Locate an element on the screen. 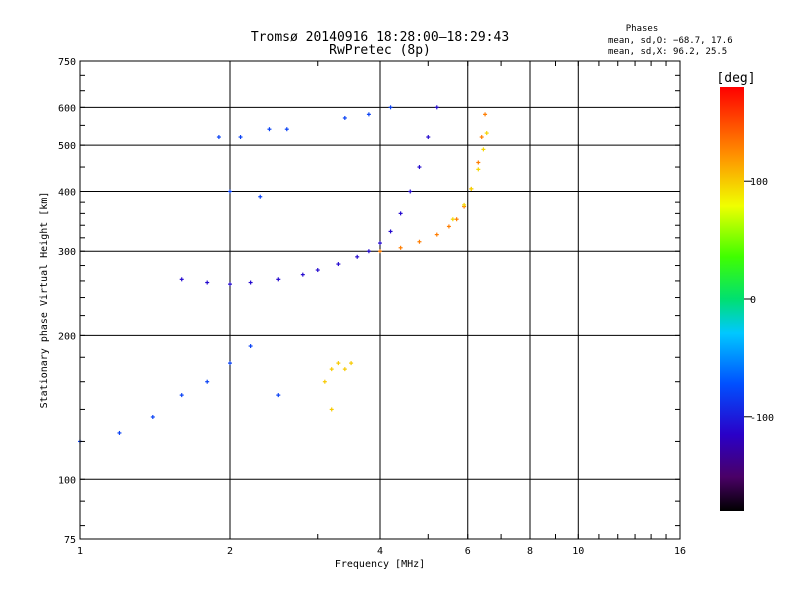 This screenshot has width=800, height=600. x-tick-label: 10 is located at coordinates (578, 551).